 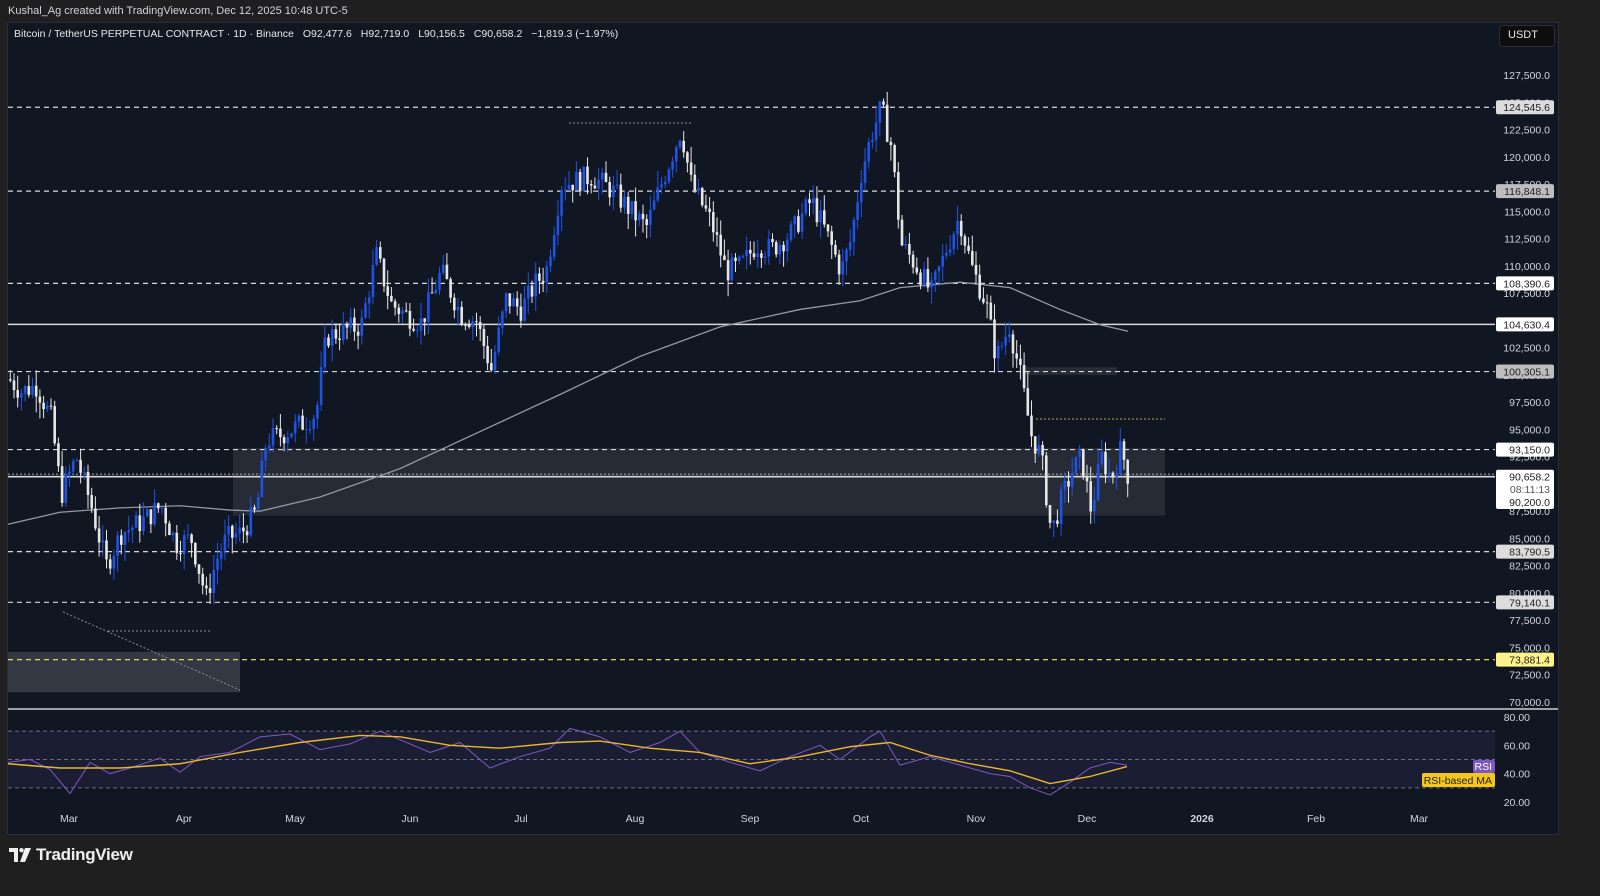 I want to click on price-axis-tick: 85,000.0, so click(x=1529, y=539).